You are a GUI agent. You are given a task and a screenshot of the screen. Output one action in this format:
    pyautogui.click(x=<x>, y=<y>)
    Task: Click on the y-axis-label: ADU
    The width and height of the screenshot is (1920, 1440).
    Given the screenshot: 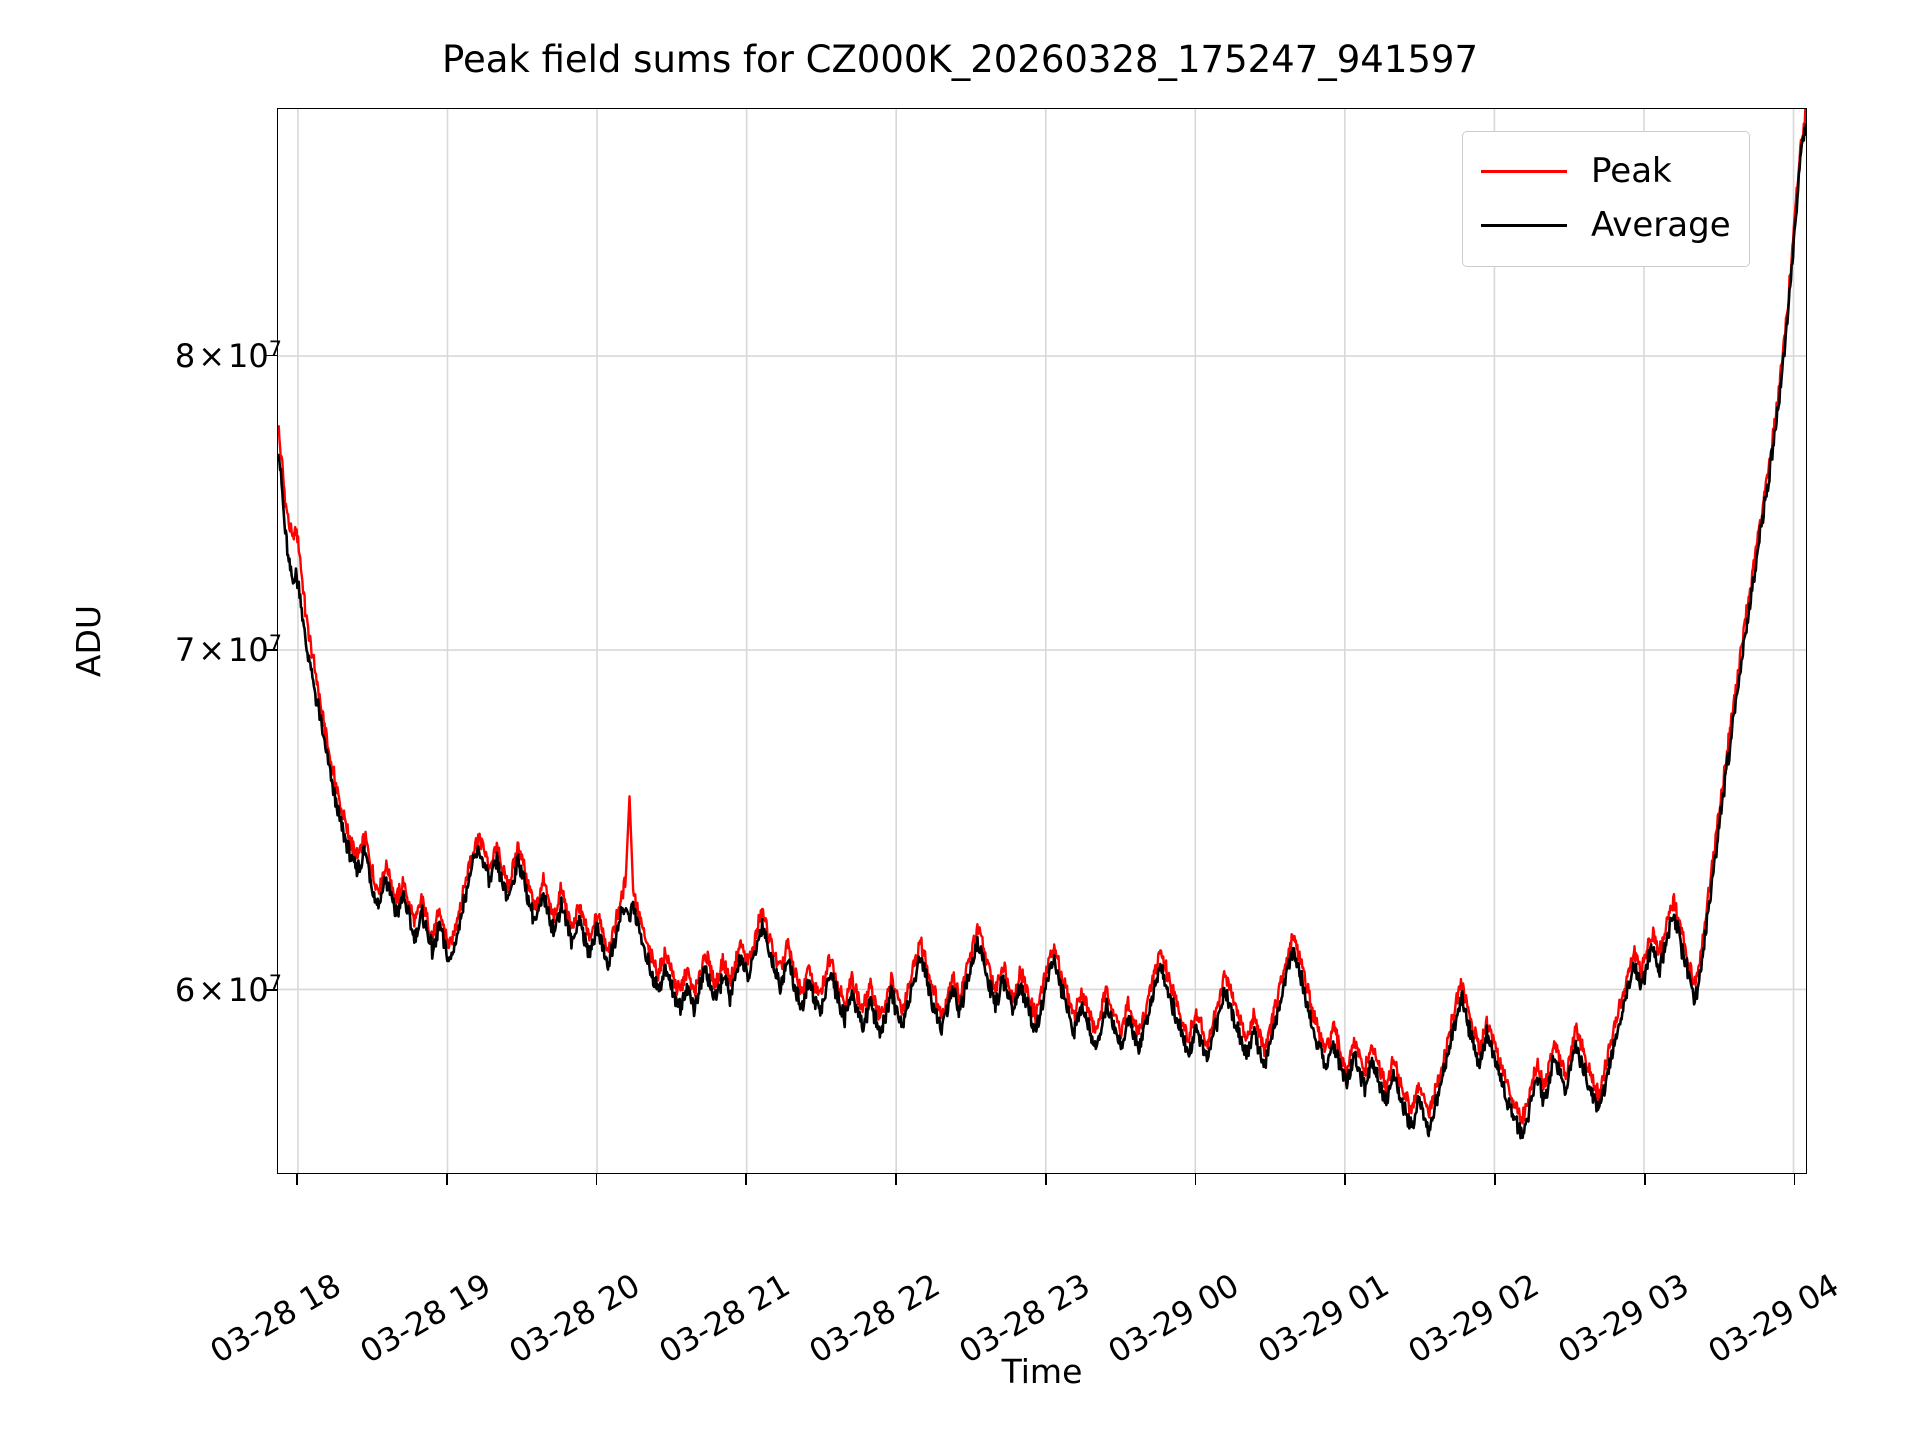 What is the action you would take?
    pyautogui.click(x=88, y=641)
    